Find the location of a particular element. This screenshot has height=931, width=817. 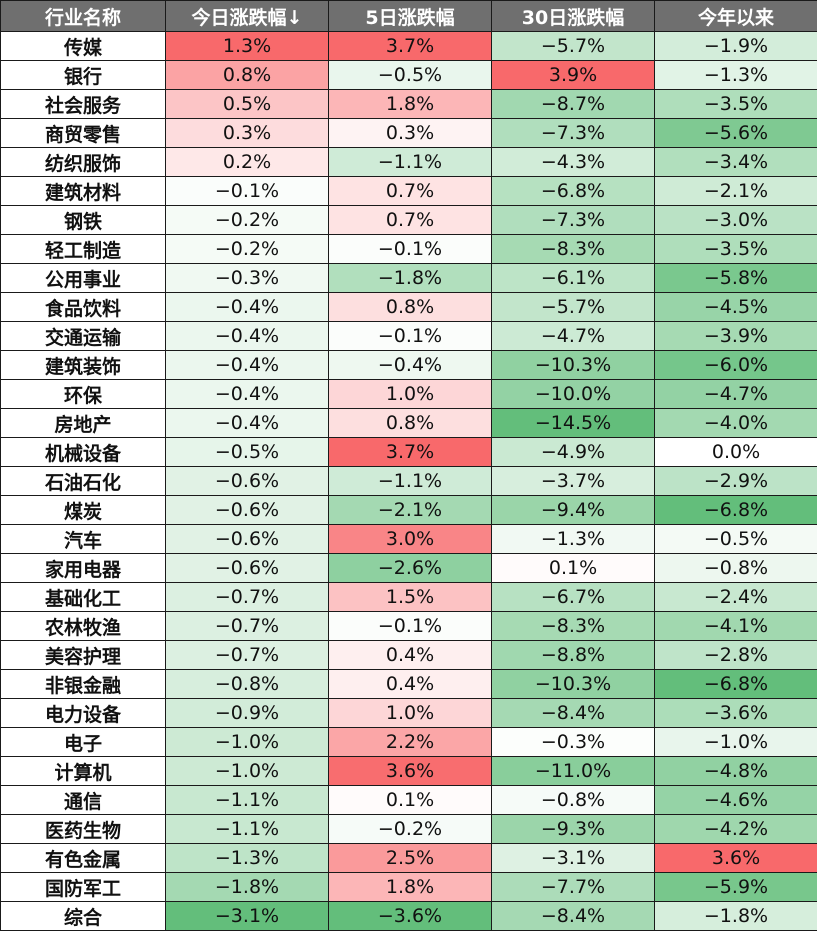

column-header-30day-change: 30日涨跌幅 is located at coordinates (573, 16).